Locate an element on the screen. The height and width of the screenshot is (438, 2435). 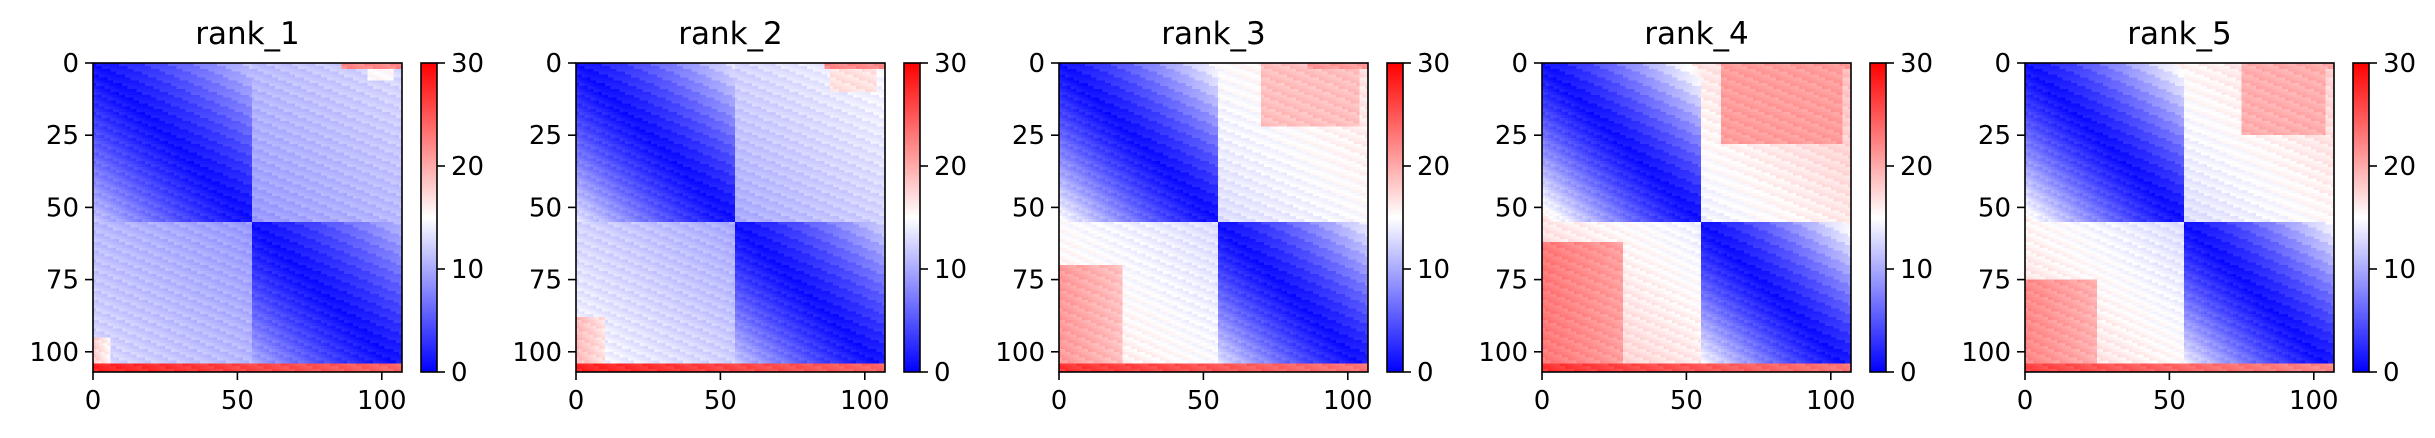
panel-title: rank_1 is located at coordinates (247, 34).